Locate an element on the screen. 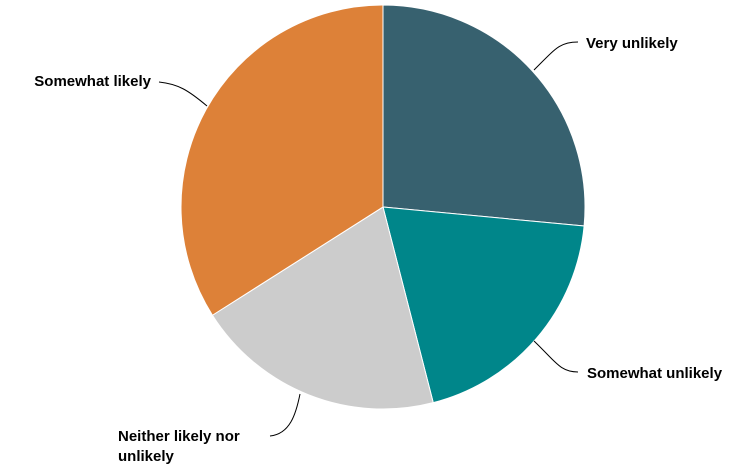 The height and width of the screenshot is (469, 753). leader-line-very-unlikely is located at coordinates (556, 56).